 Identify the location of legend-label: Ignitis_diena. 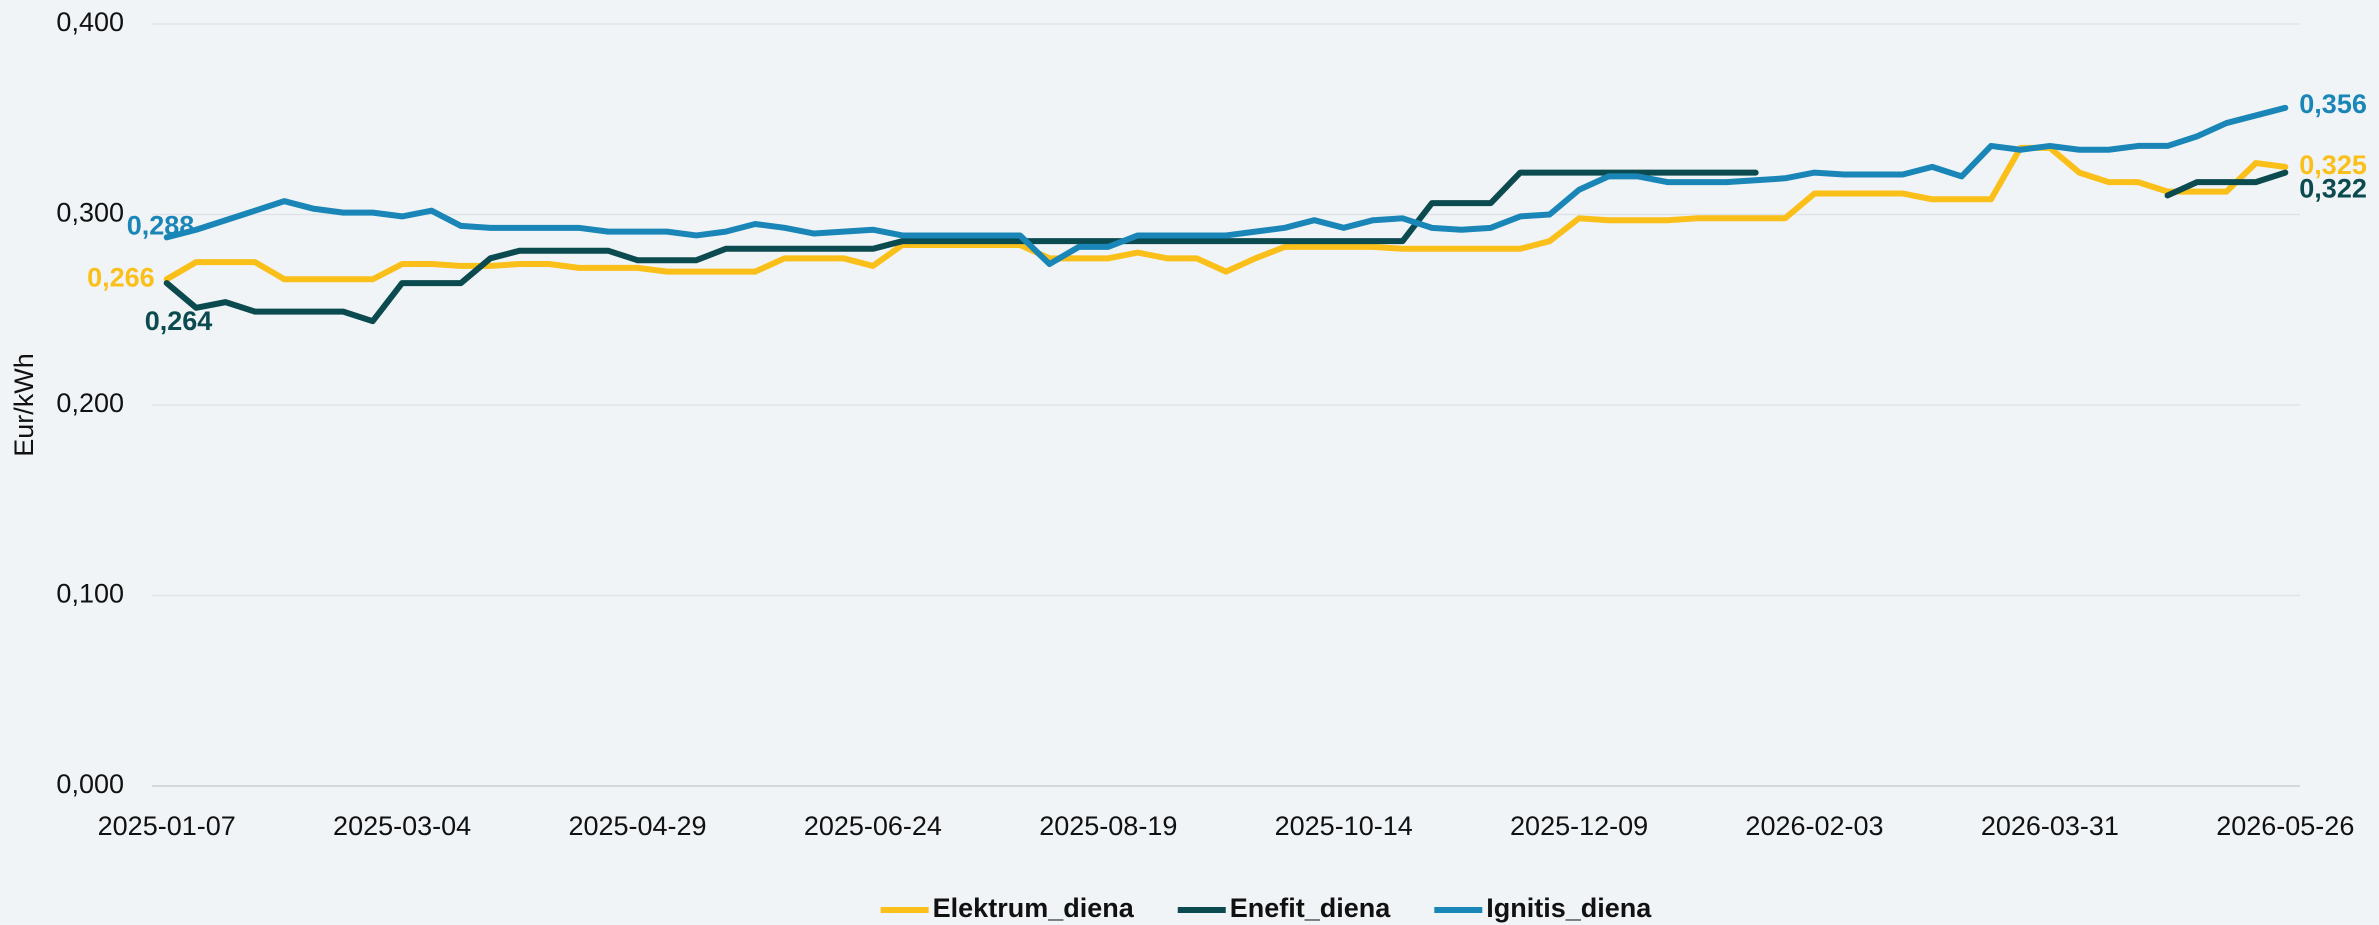
(1569, 908).